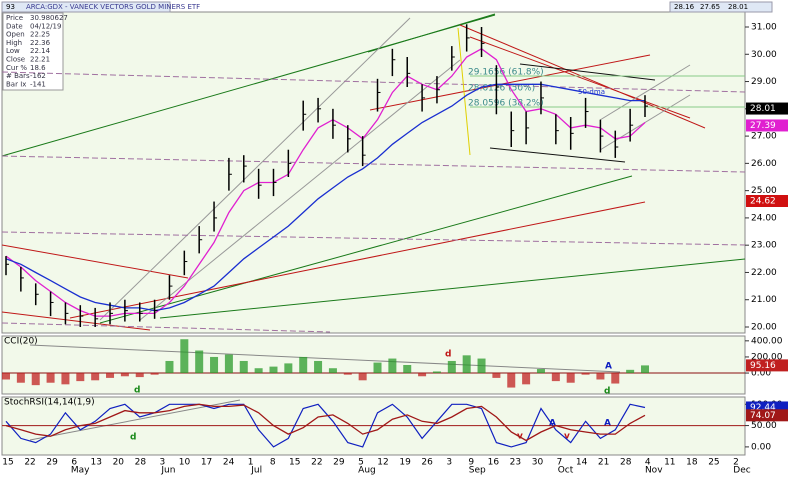  Describe the element at coordinates (713, 463) in the screenshot. I see `x-tick-label: 25` at that location.